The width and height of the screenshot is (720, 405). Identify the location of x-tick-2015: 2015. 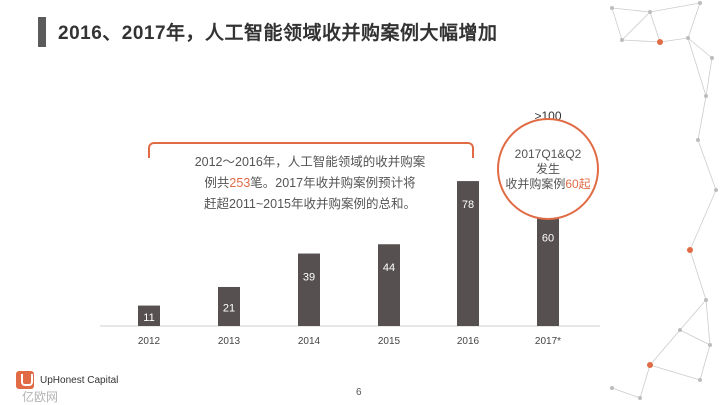
(389, 341).